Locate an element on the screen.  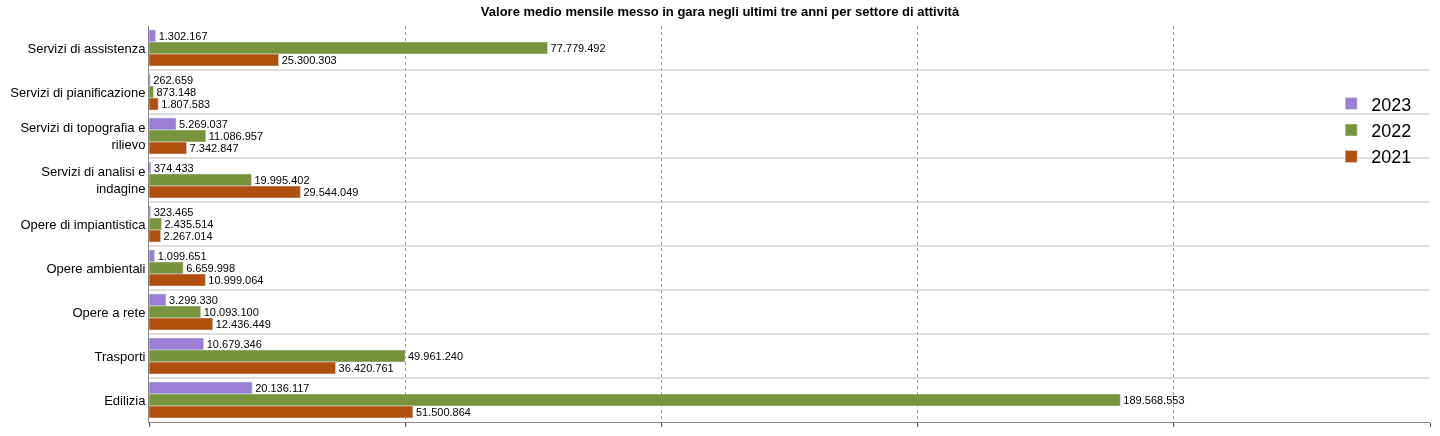
y-tick-label: Servizi di topografia e rilievo is located at coordinates (83, 136).